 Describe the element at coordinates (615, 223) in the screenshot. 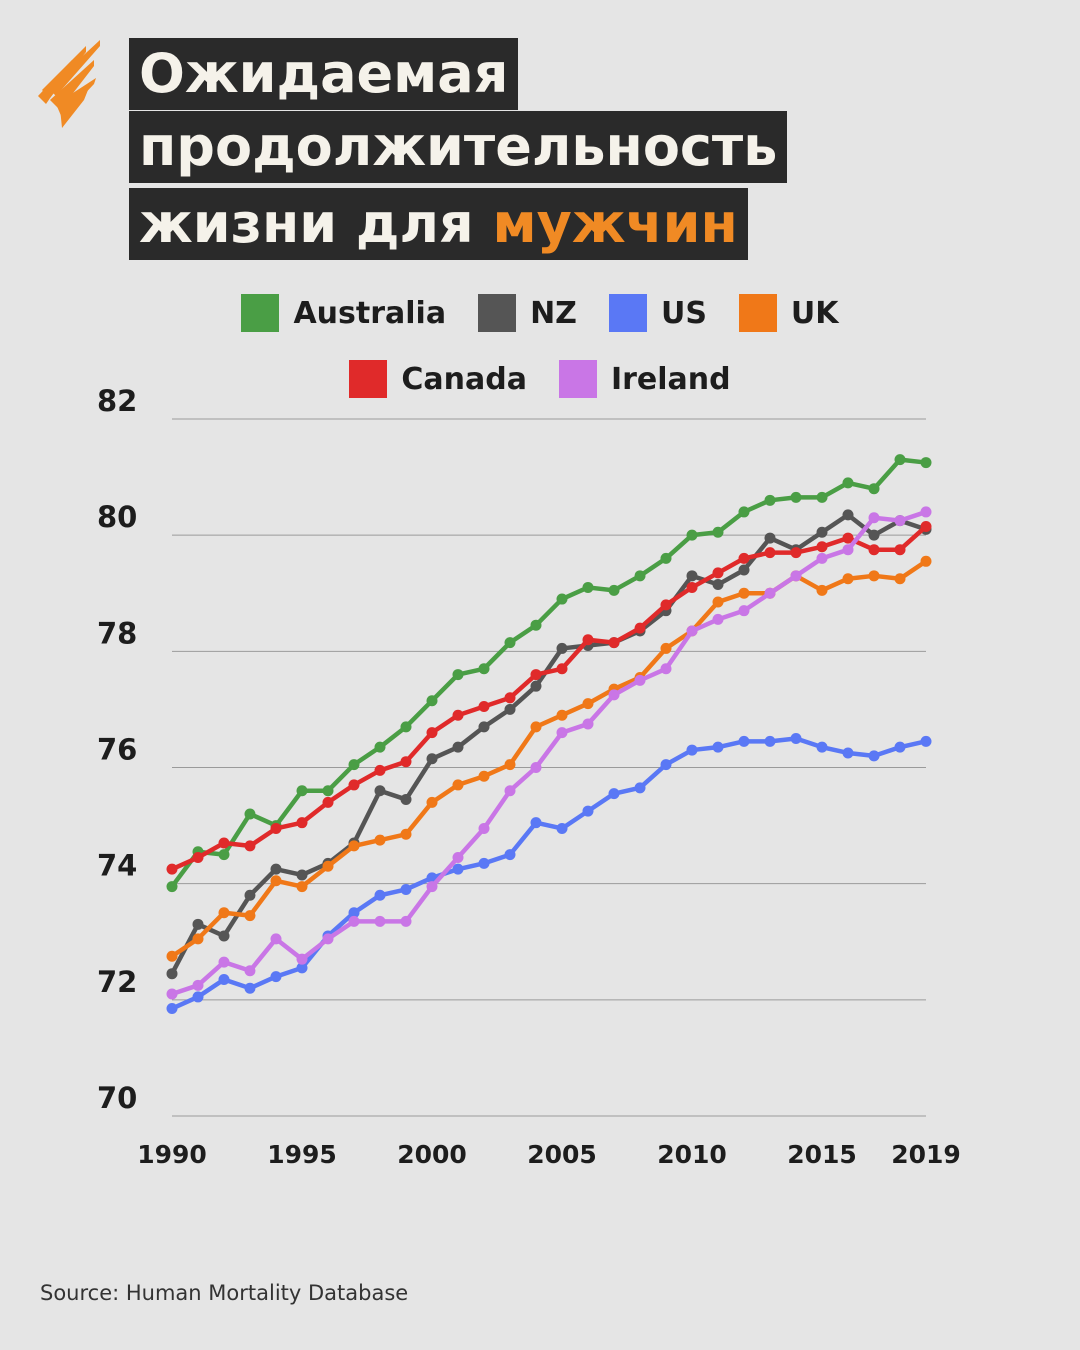

I see `title-accent-word: мужчин` at that location.